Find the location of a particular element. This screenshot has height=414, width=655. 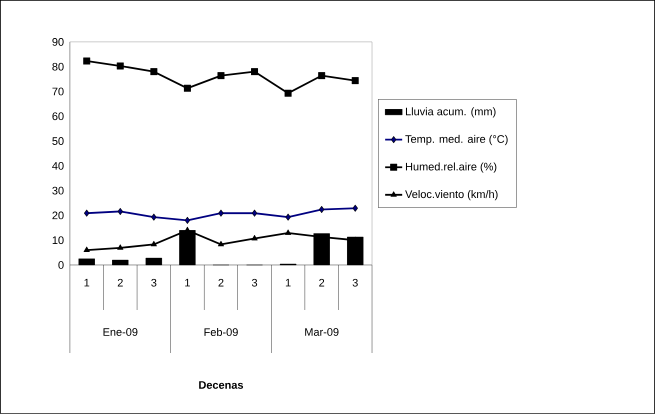

y-tick-label: 50 is located at coordinates (58, 141).